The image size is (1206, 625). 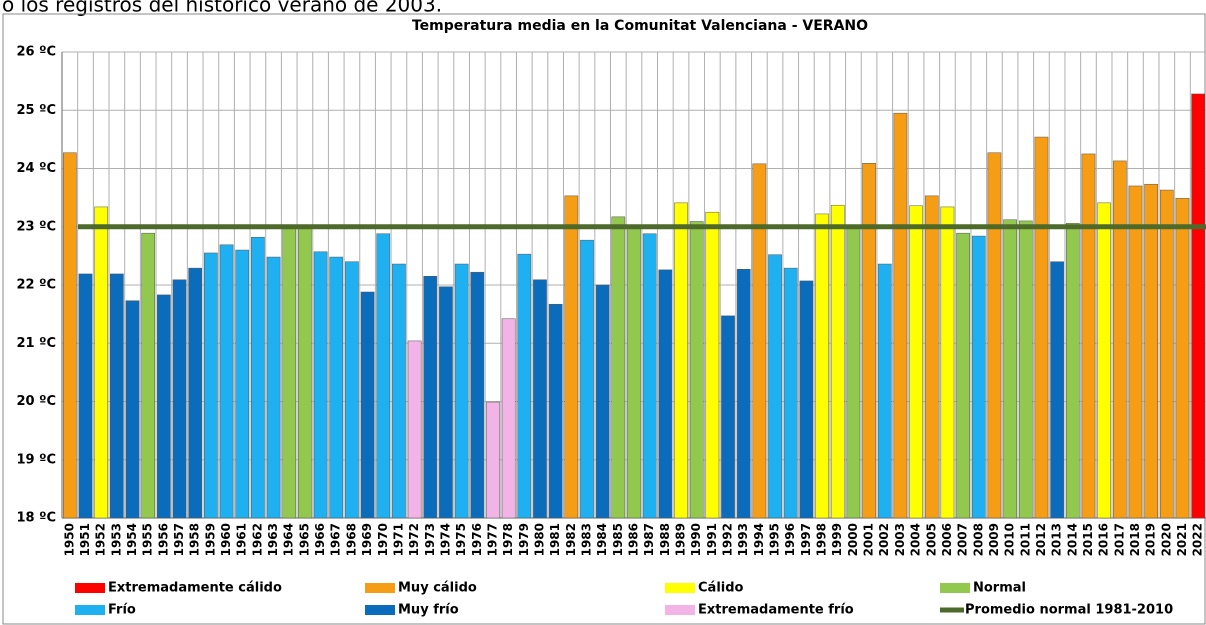 I want to click on x-tick-label: 2009, so click(x=994, y=539).